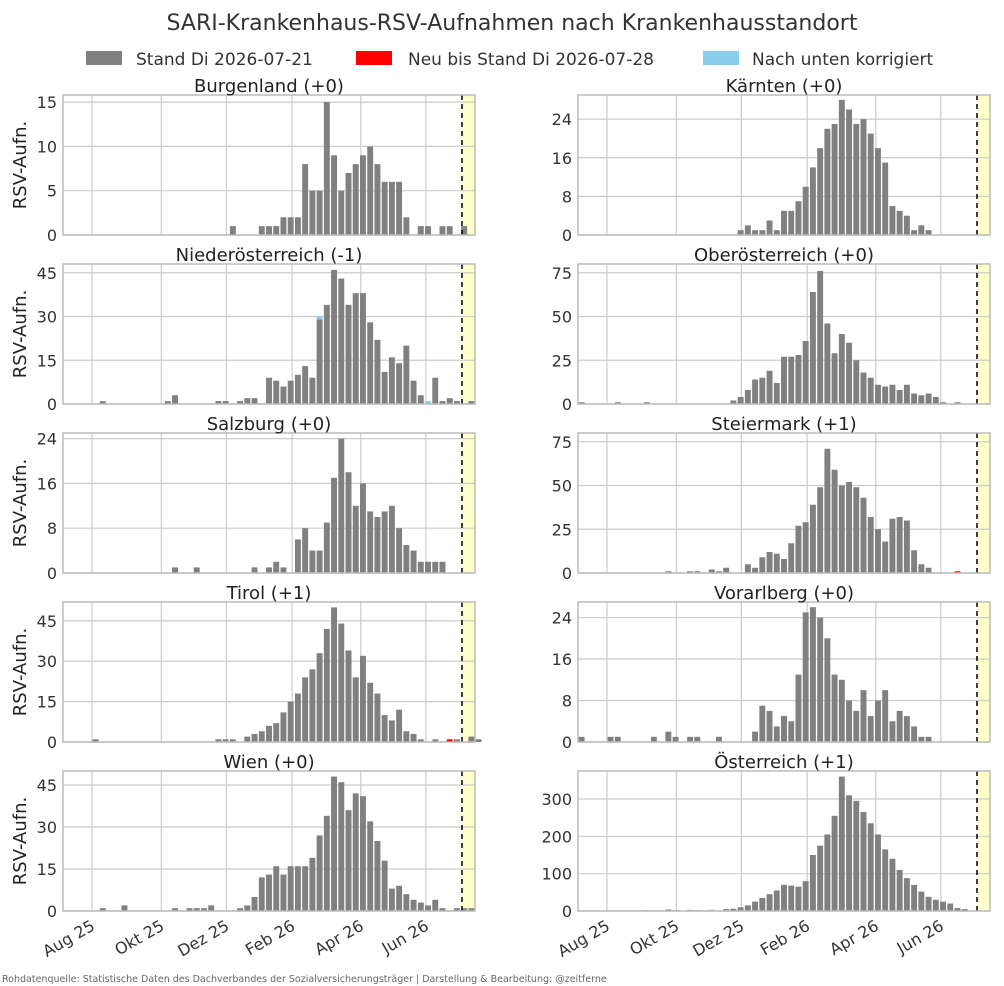  What do you see at coordinates (68, 938) in the screenshot?
I see `x-tick-label: Aug 25` at bounding box center [68, 938].